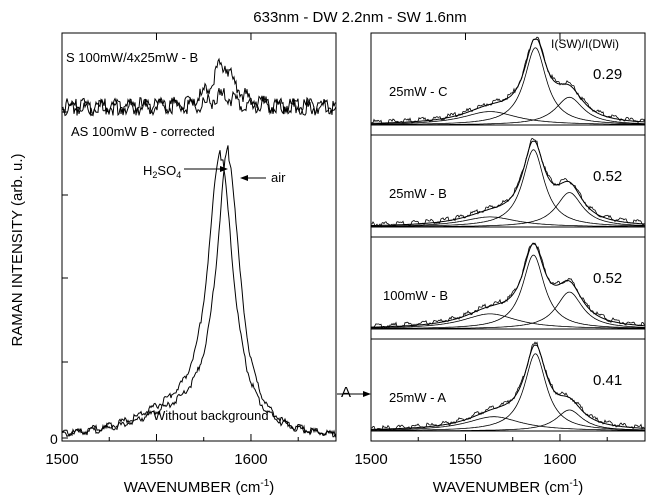  I want to click on subpanel-label: 25mW - A, so click(417, 397).